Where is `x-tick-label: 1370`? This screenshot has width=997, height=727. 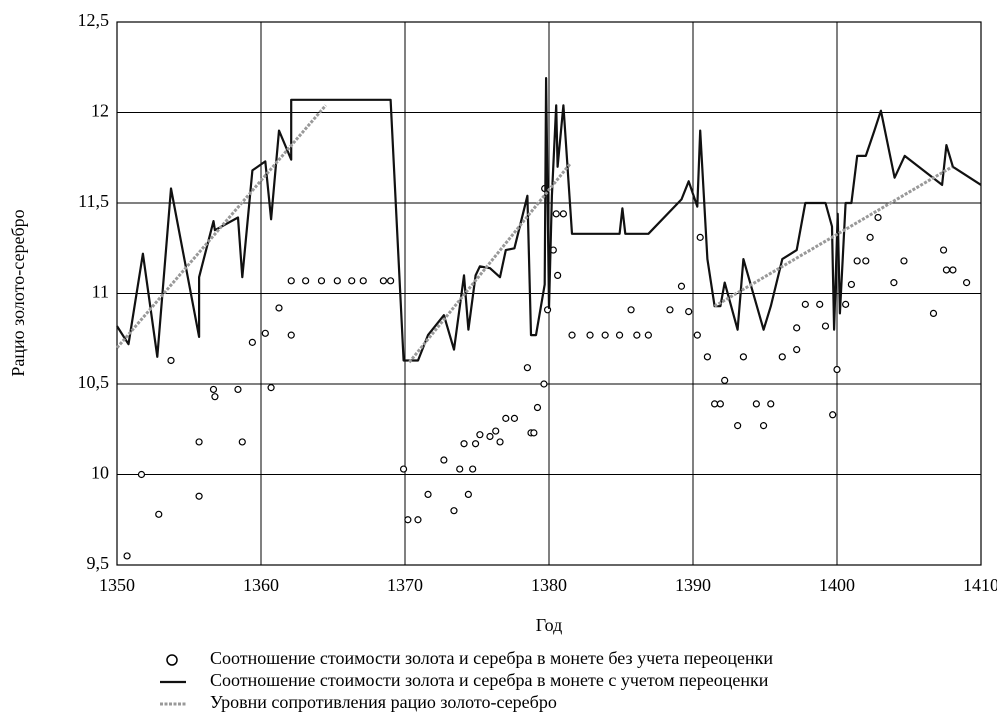 x-tick-label: 1370 is located at coordinates (405, 585).